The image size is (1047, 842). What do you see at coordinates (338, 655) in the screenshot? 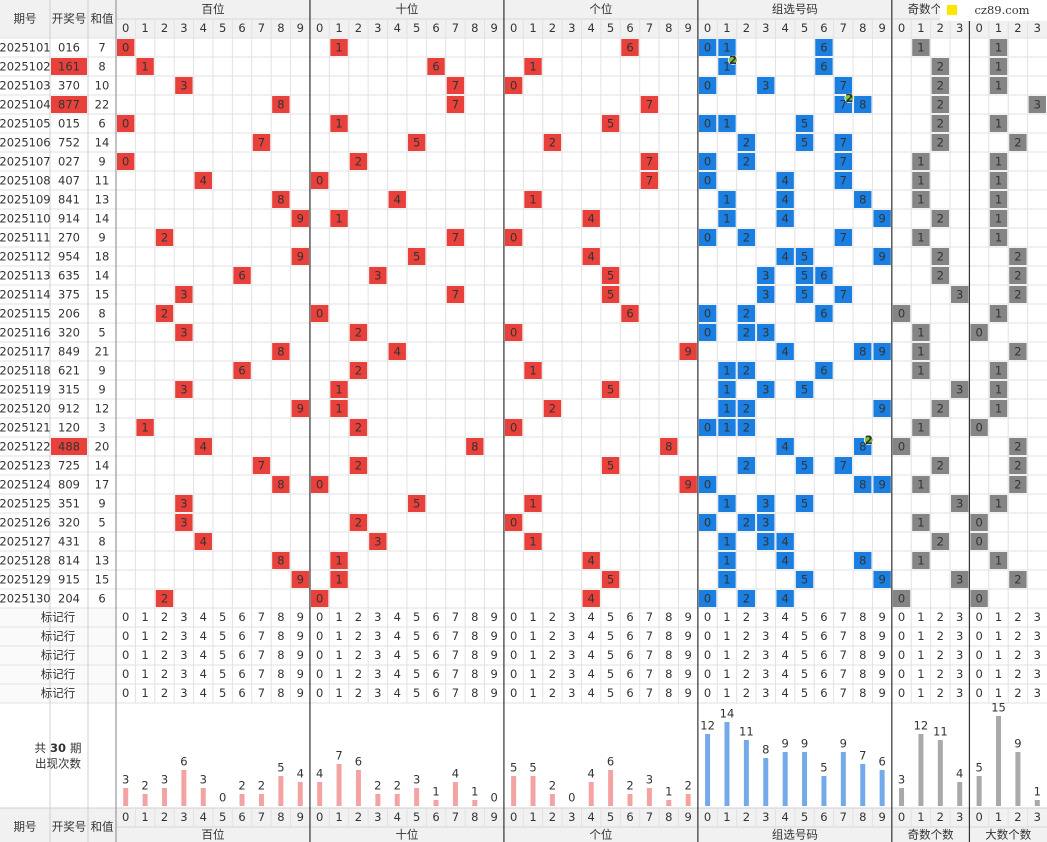
I see `marker-digit: 1` at bounding box center [338, 655].